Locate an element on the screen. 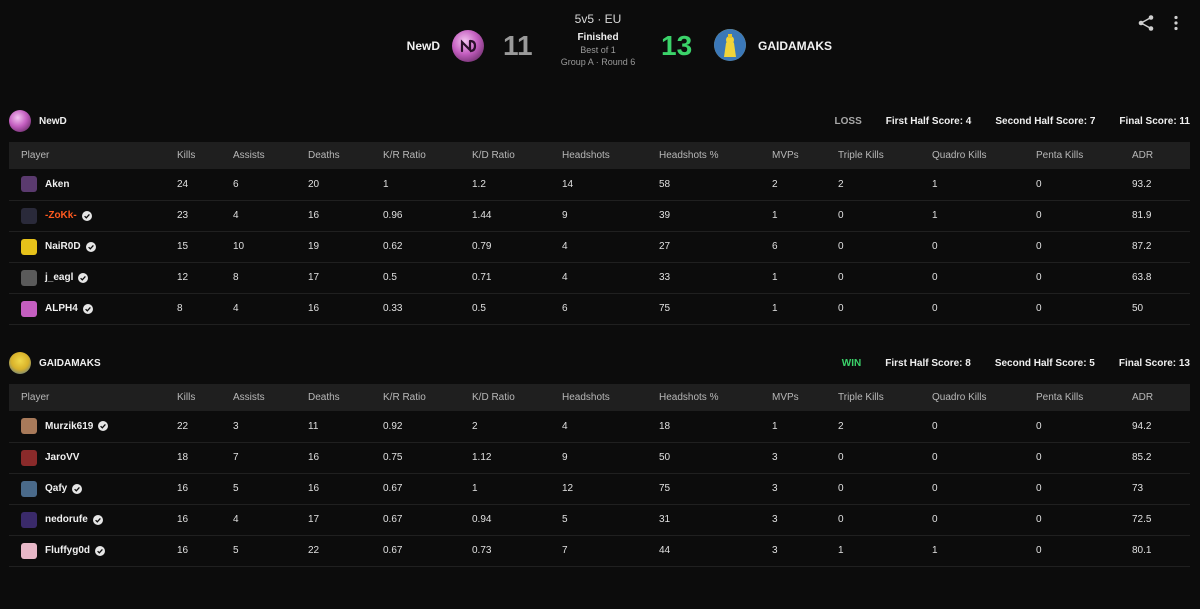 Image resolution: width=1200 pixels, height=609 pixels. player-info: nedorufe is located at coordinates (99, 519).